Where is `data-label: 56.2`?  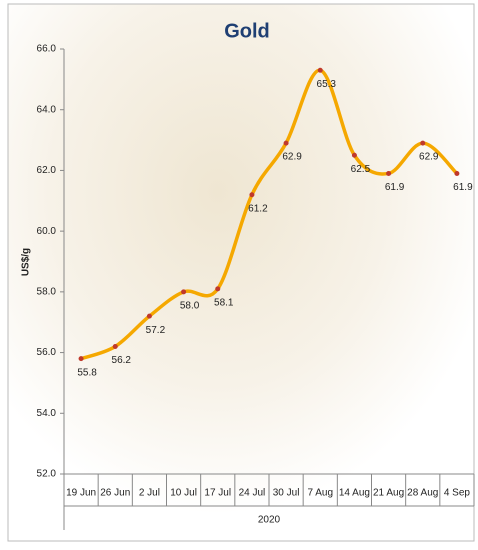 data-label: 56.2 is located at coordinates (122, 360).